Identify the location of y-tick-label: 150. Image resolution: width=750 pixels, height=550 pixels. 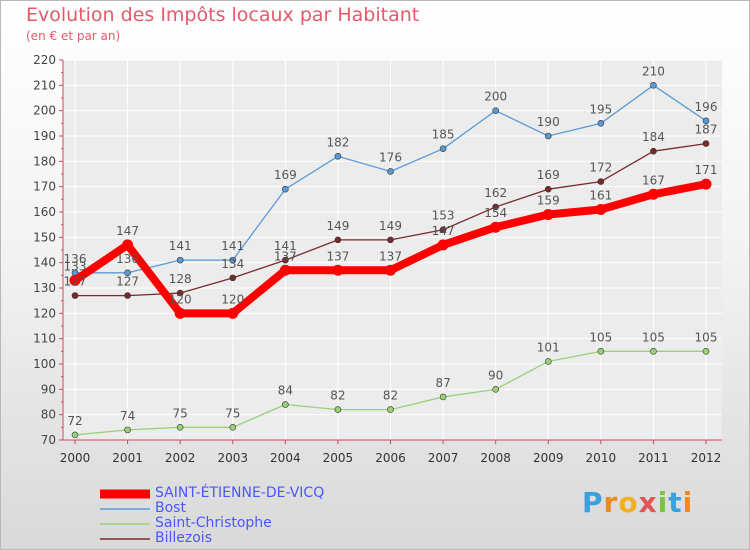
(44, 237).